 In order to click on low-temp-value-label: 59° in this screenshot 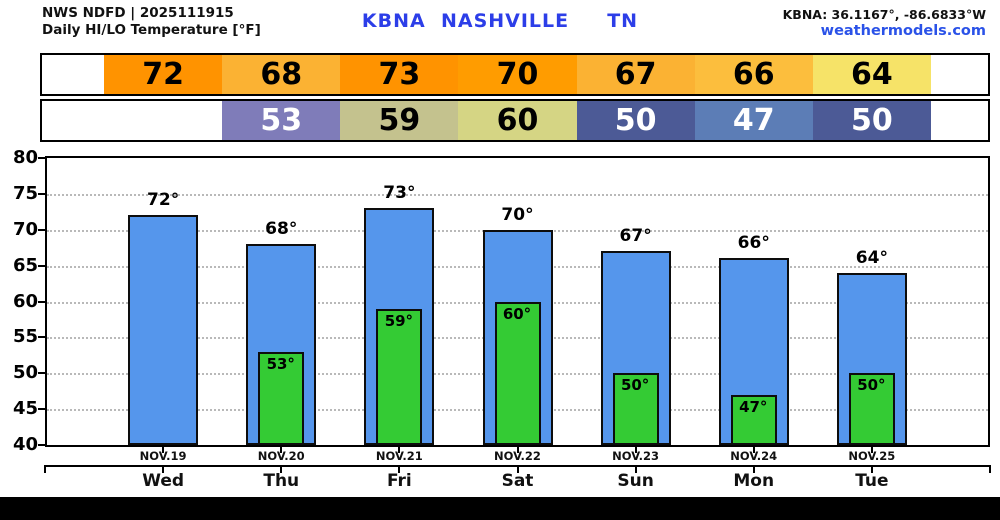, I will do `click(399, 320)`.